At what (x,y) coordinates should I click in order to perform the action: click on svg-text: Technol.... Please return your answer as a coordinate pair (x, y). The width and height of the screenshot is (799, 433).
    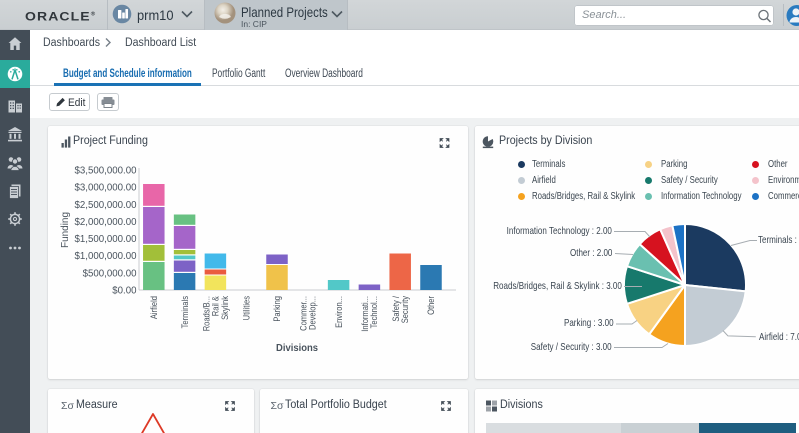
    Looking at the image, I should click on (374, 312).